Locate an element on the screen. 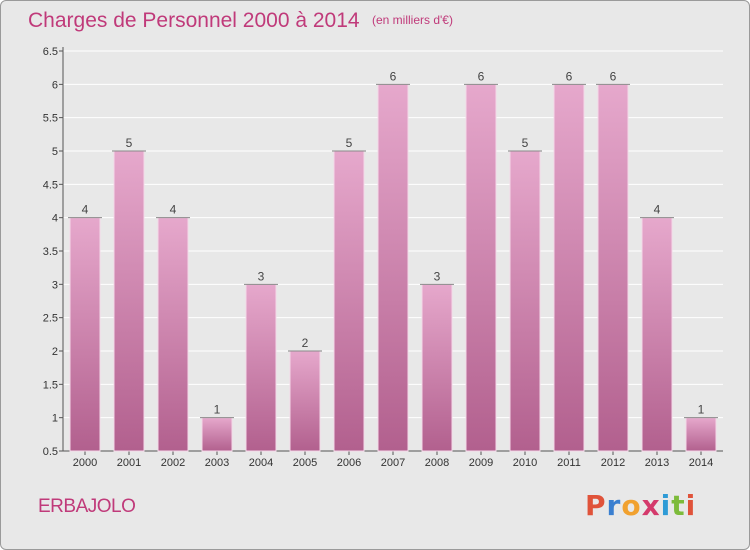  bar-2002 is located at coordinates (173, 334).